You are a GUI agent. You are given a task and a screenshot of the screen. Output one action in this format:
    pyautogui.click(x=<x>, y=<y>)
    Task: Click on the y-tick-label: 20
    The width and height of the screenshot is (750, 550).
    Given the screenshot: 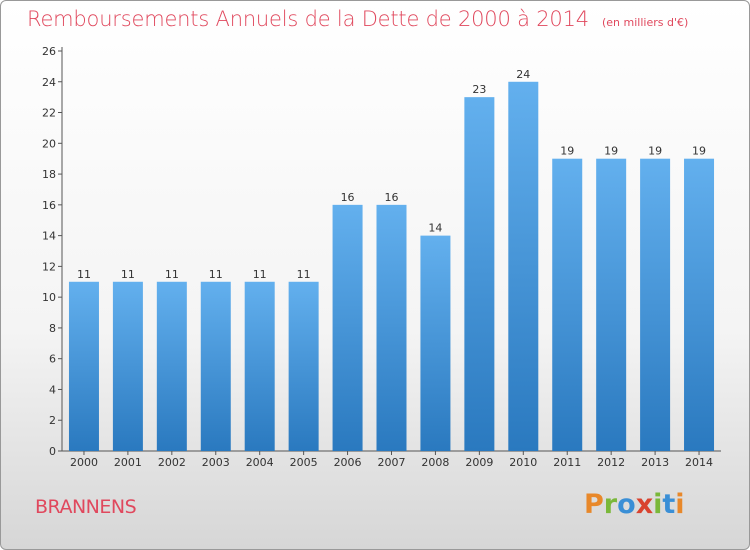 What is the action you would take?
    pyautogui.click(x=49, y=143)
    